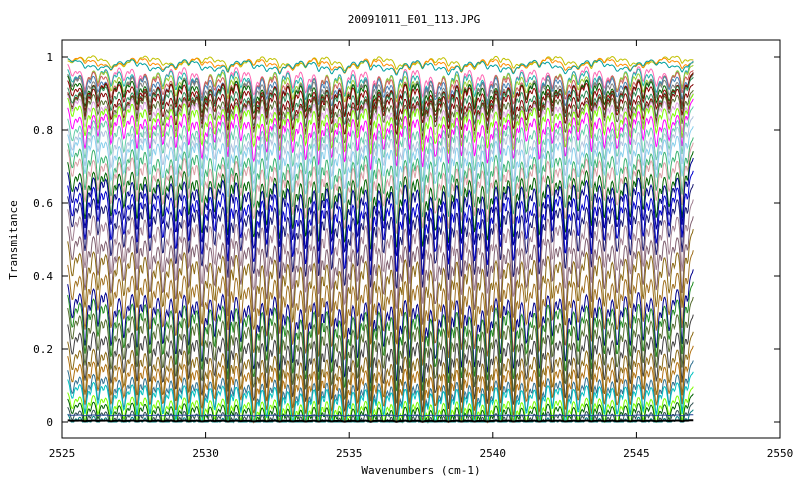  Describe the element at coordinates (43, 203) in the screenshot. I see `y-tick-label: 0.6` at that location.